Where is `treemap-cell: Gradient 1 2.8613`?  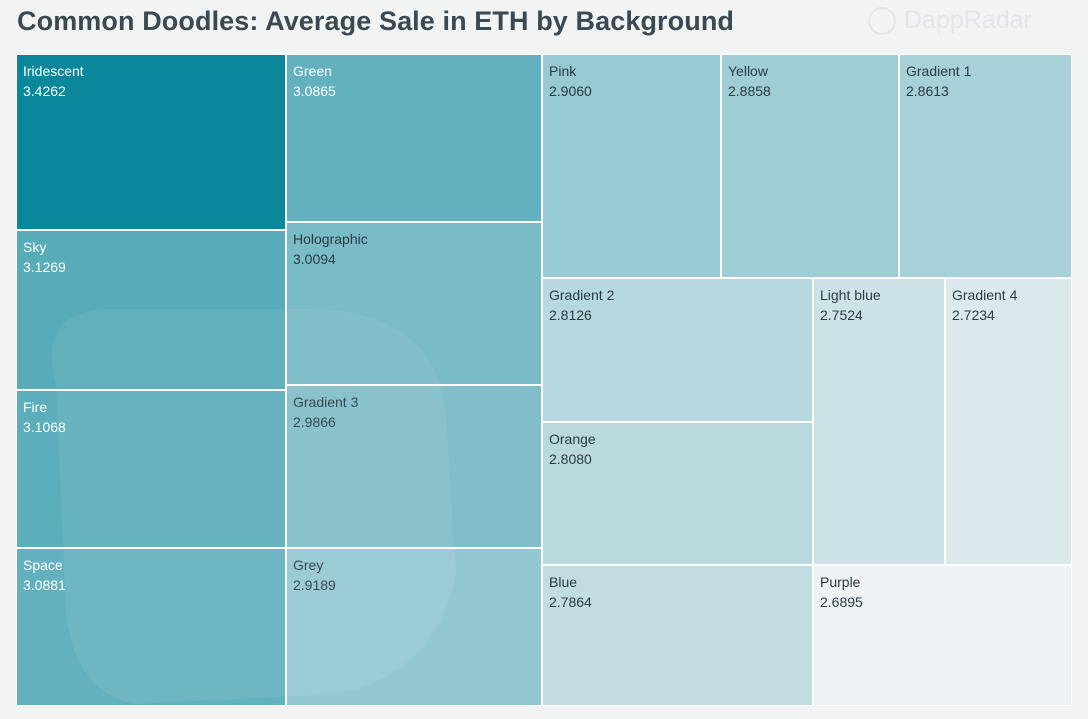 treemap-cell: Gradient 1 2.8613 is located at coordinates (985, 166).